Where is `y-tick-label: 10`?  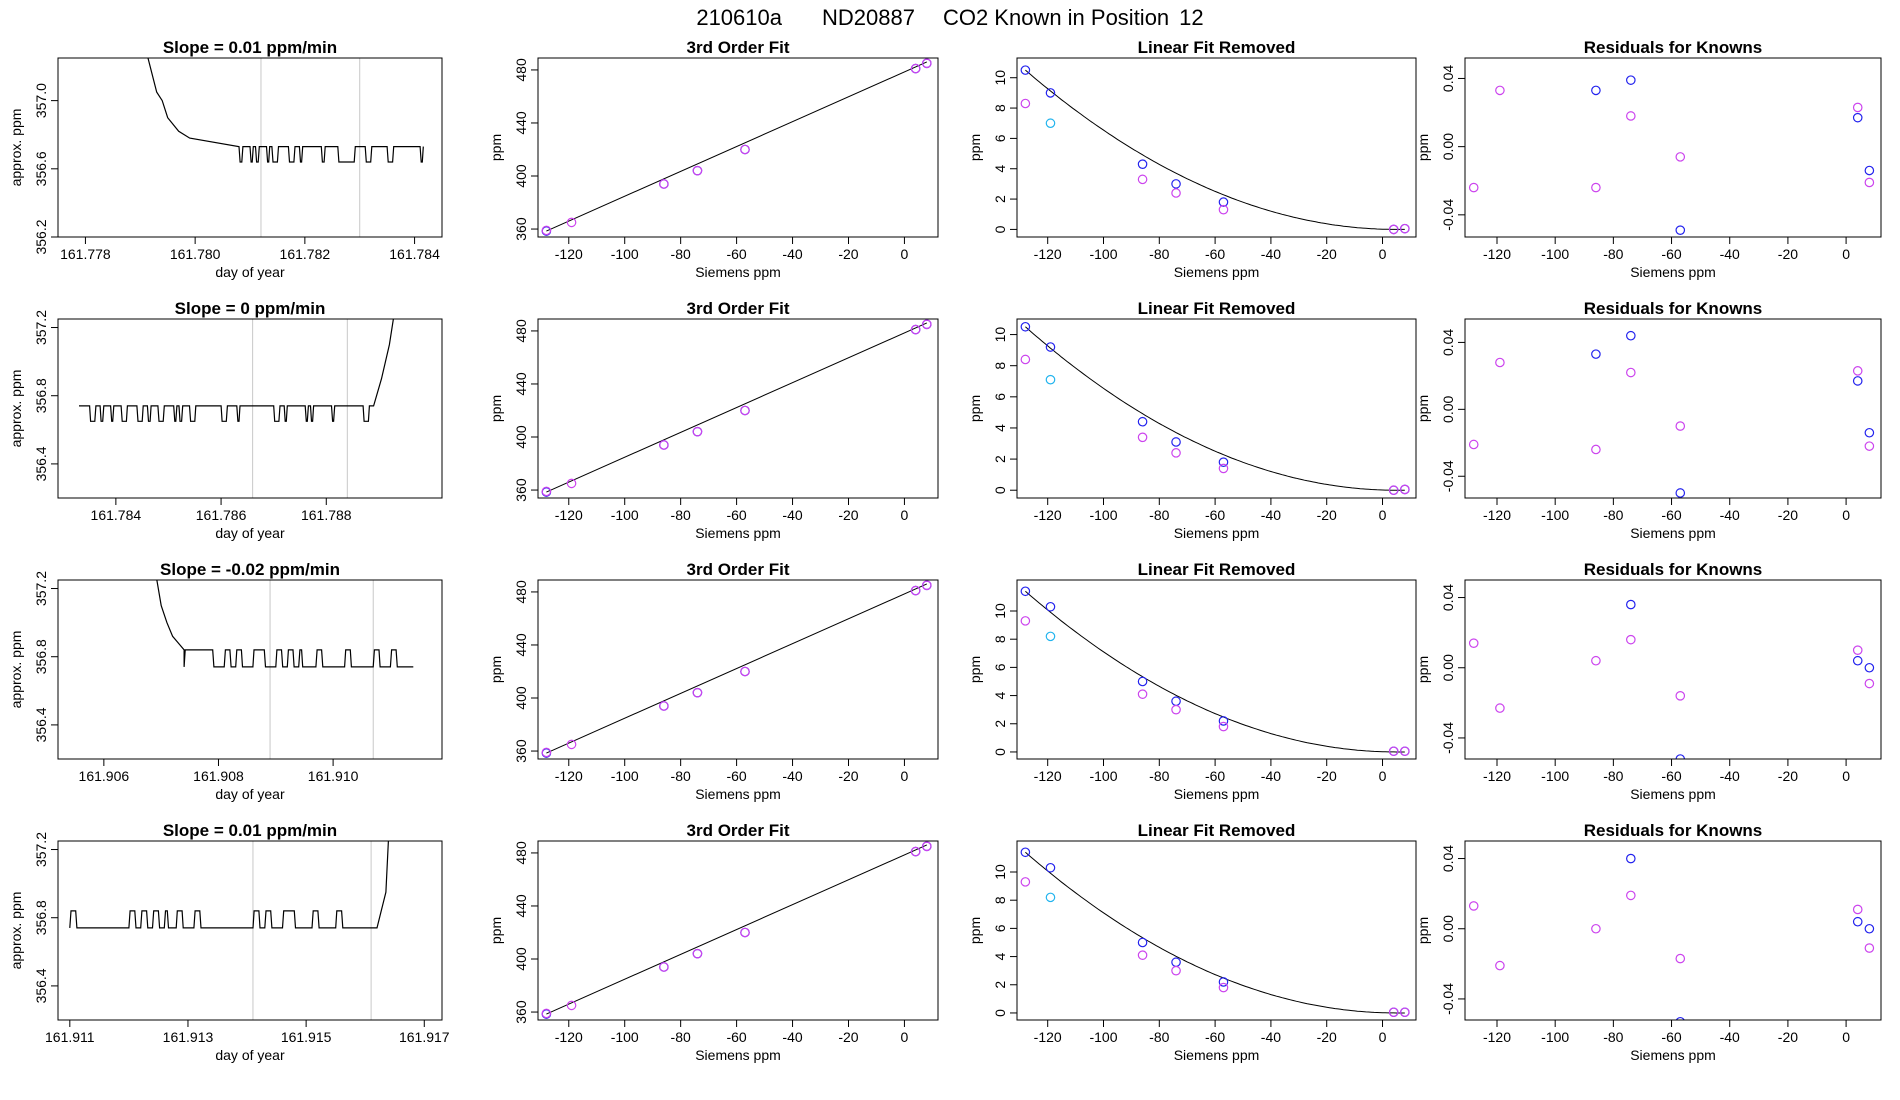 y-tick-label: 10 is located at coordinates (1000, 335).